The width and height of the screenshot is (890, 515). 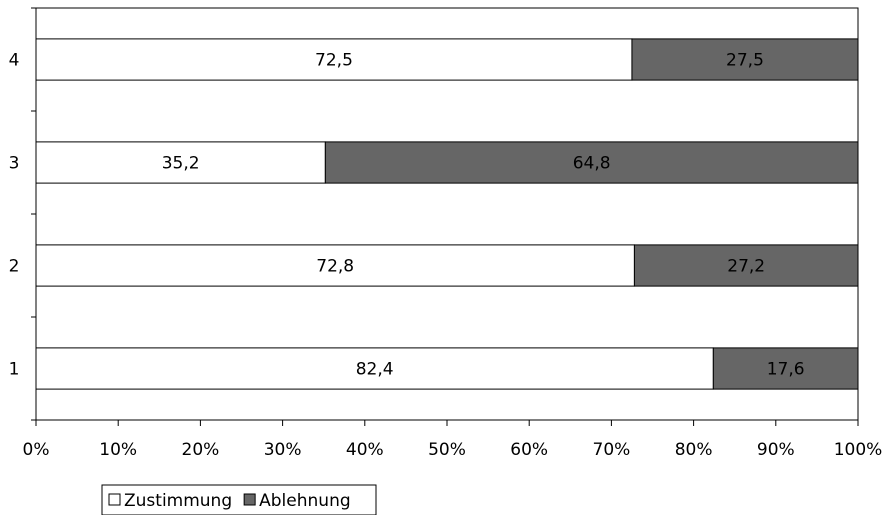 I want to click on data-label-ablehnung-2: 27,2, so click(x=746, y=267).